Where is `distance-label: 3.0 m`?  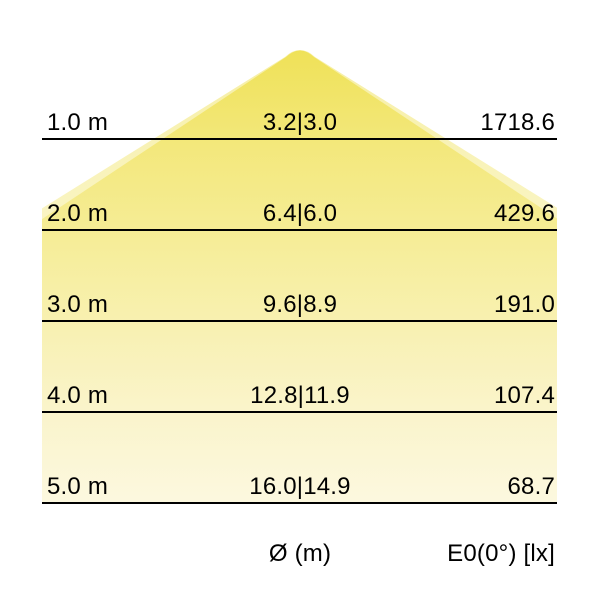
distance-label: 3.0 m is located at coordinates (78, 304).